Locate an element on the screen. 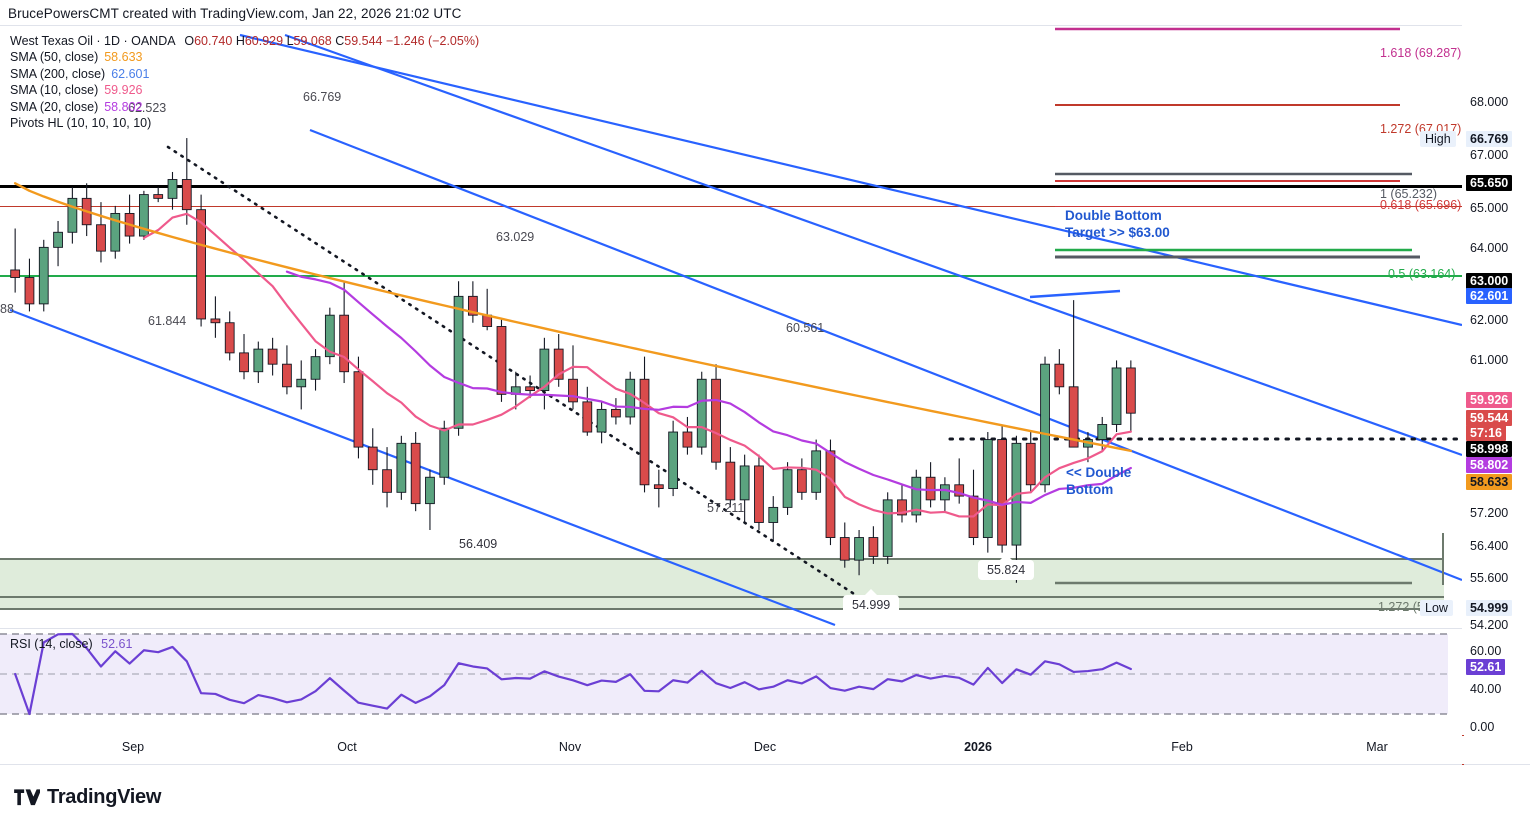 This screenshot has width=1530, height=830. time-axis-label: Mar is located at coordinates (1377, 747).